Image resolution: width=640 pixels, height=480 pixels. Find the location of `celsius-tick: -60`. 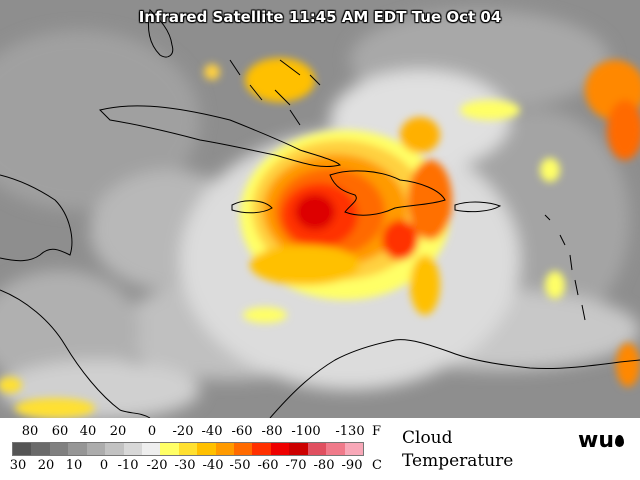

celsius-tick: -60 is located at coordinates (268, 465).